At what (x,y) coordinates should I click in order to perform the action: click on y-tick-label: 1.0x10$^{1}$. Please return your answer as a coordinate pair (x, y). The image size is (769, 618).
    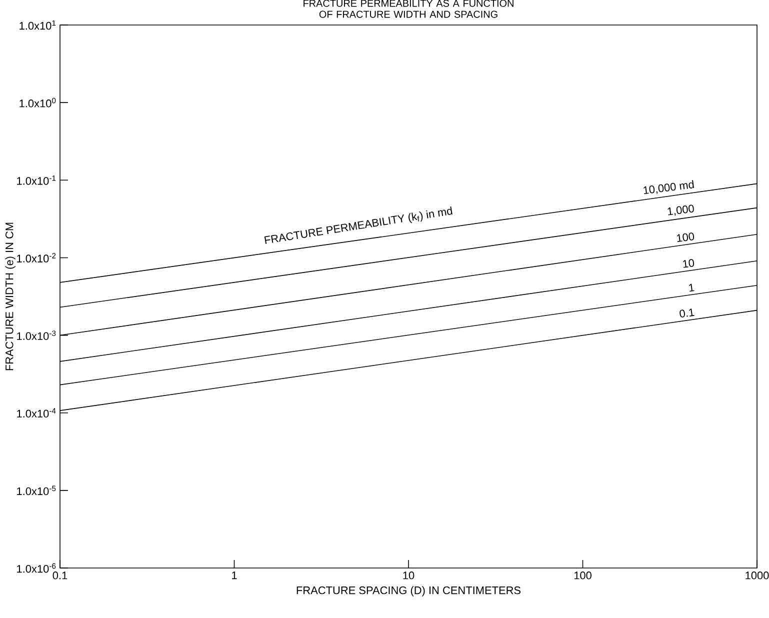
    Looking at the image, I should click on (38, 25).